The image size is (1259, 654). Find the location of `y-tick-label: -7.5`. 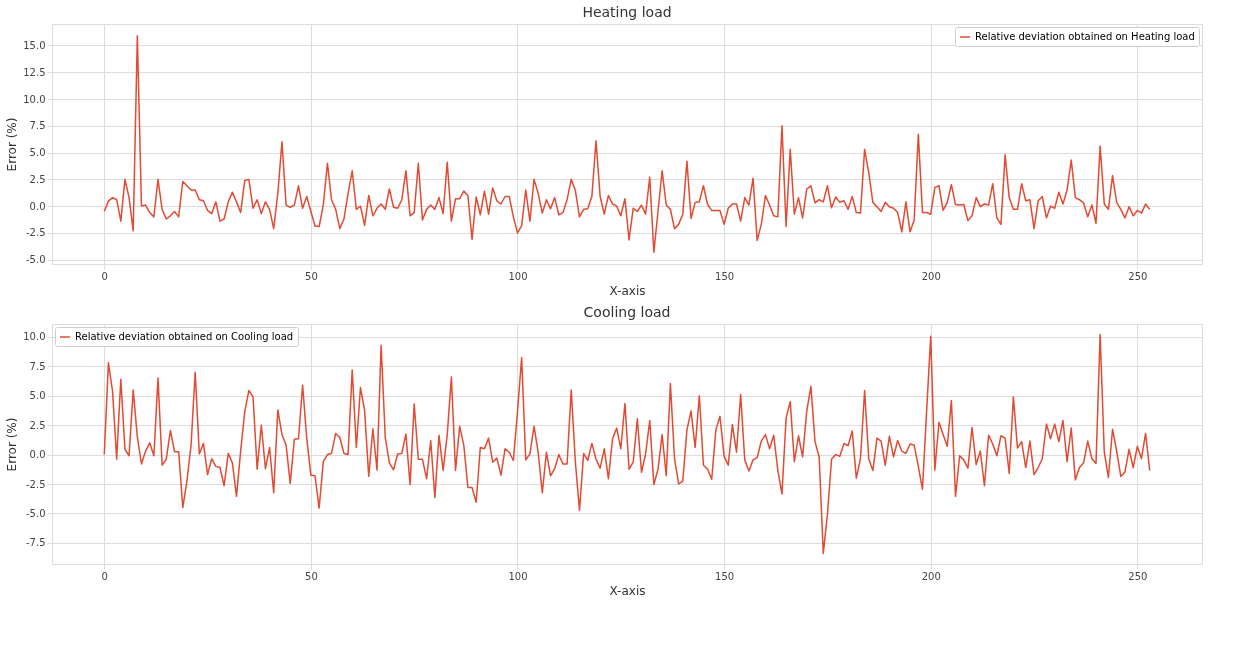

y-tick-label: -7.5 is located at coordinates (35, 543).